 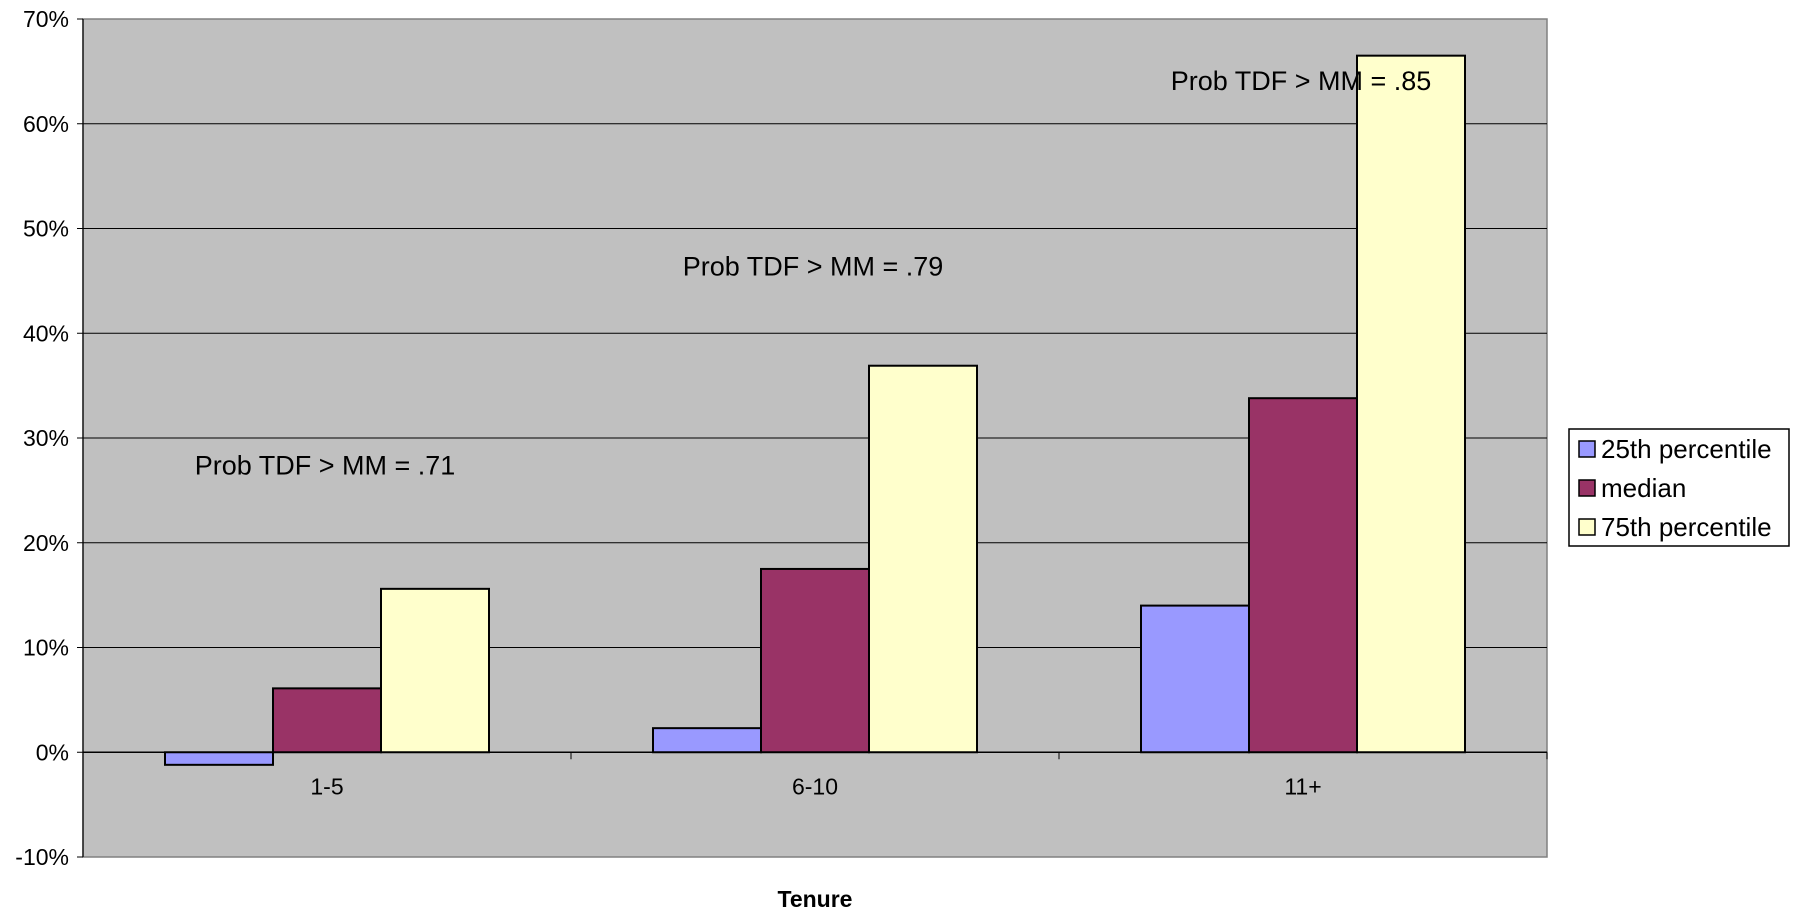 I want to click on legend-swatch-median, so click(x=1587, y=488).